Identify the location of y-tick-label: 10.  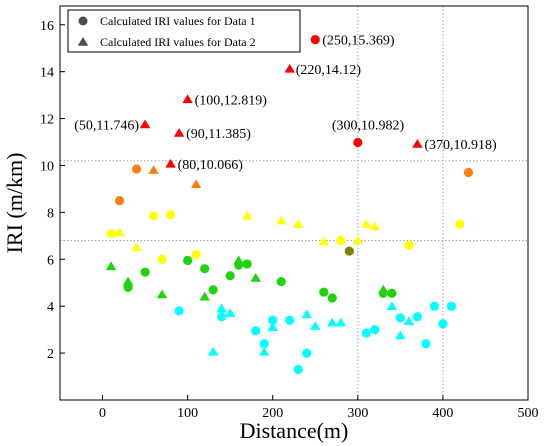
(47, 166).